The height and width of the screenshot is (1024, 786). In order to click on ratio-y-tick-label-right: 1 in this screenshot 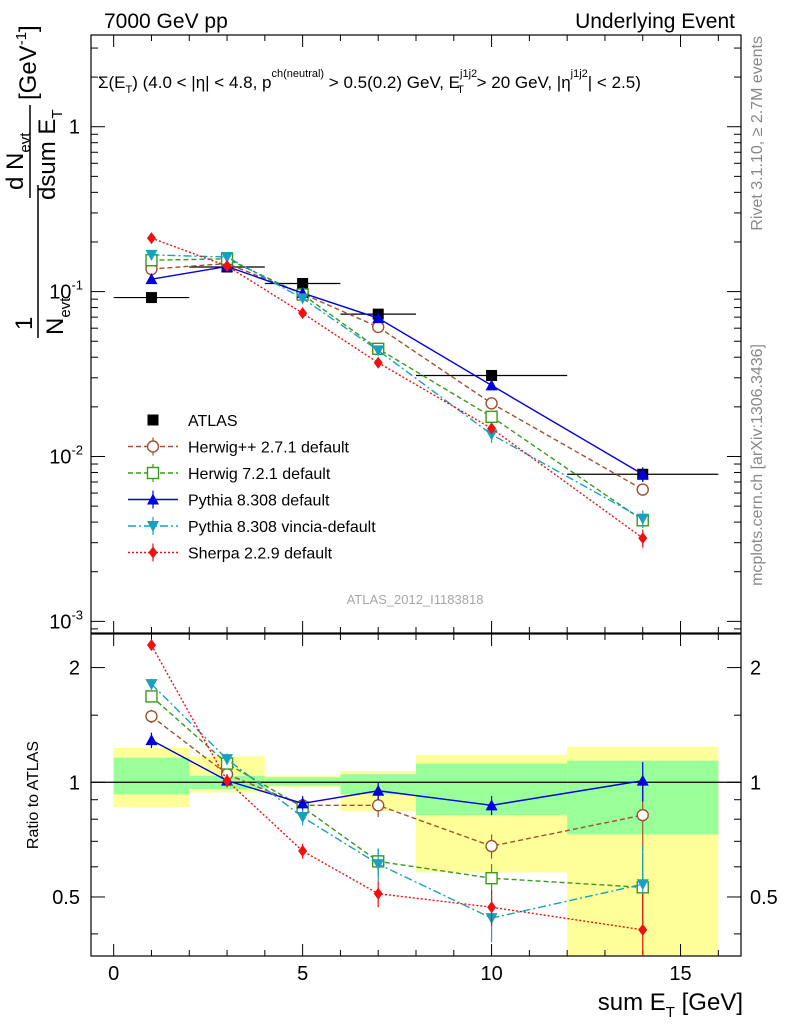, I will do `click(755, 783)`.